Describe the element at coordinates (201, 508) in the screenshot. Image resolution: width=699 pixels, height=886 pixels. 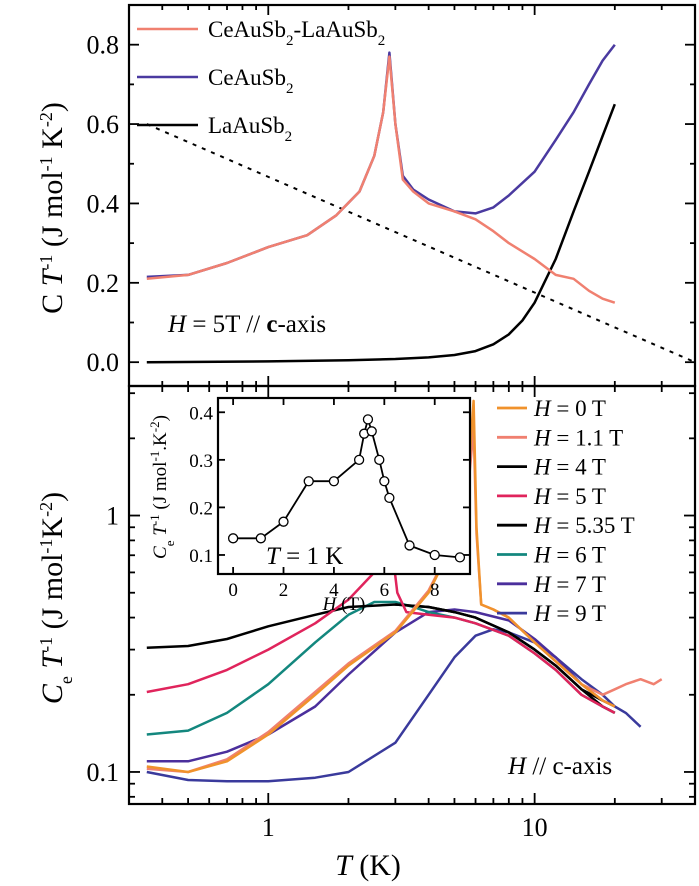
I see `inset-y-tick-label: 0.2` at that location.